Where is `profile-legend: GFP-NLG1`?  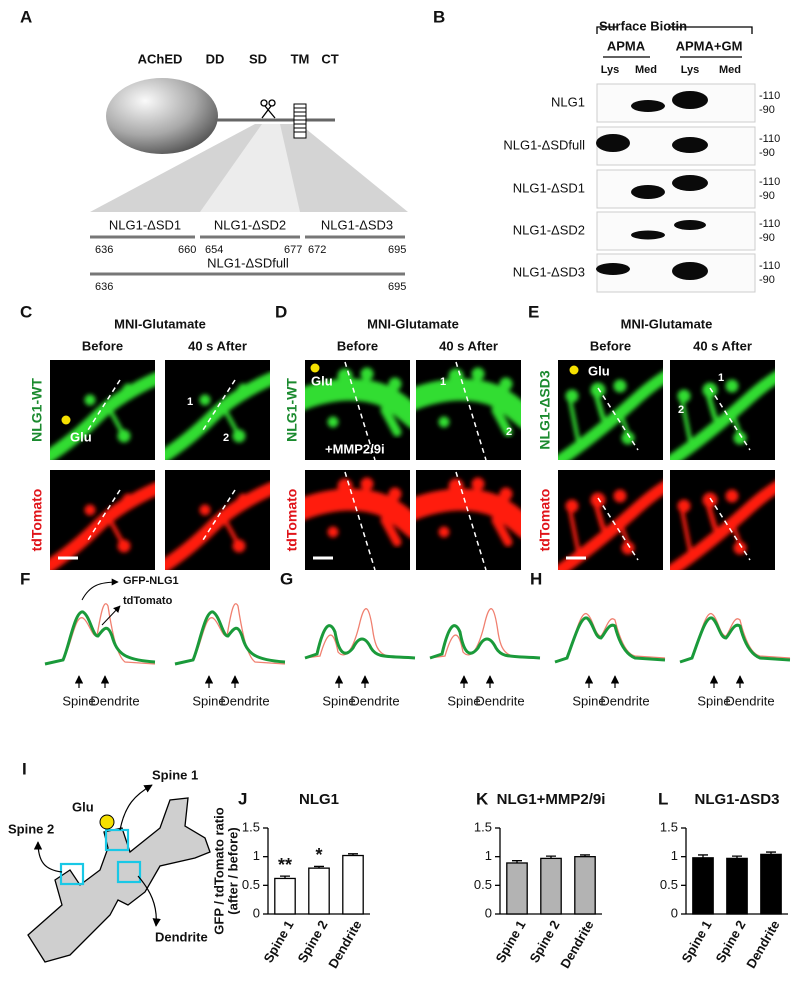 profile-legend: GFP-NLG1 is located at coordinates (151, 581).